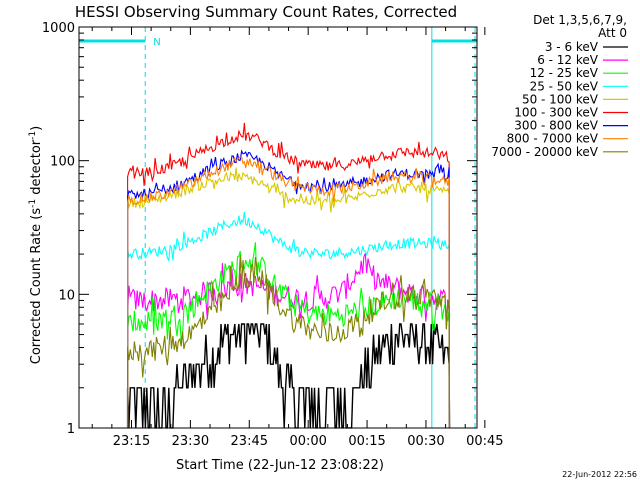 The width and height of the screenshot is (640, 480). Describe the element at coordinates (190, 441) in the screenshot. I see `x-tick-label-1: 23:30` at that location.